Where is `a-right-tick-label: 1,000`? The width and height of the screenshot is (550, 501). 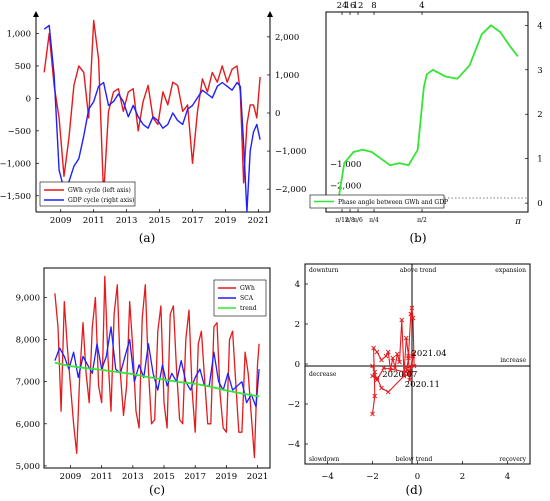 a-right-tick-label: 1,000 is located at coordinates (287, 76).